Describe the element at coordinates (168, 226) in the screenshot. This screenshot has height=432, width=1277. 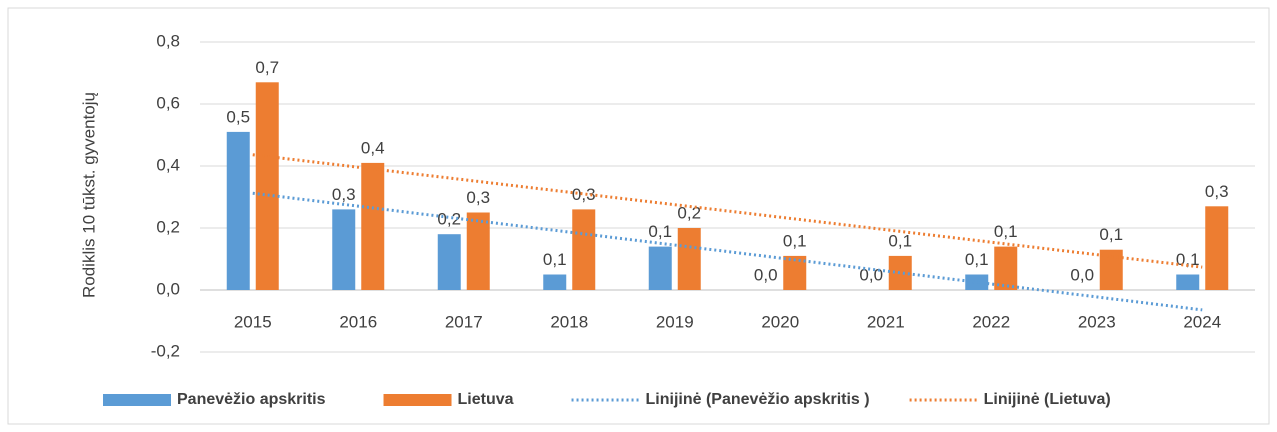
I see `y-tick-label: 0,2` at that location.